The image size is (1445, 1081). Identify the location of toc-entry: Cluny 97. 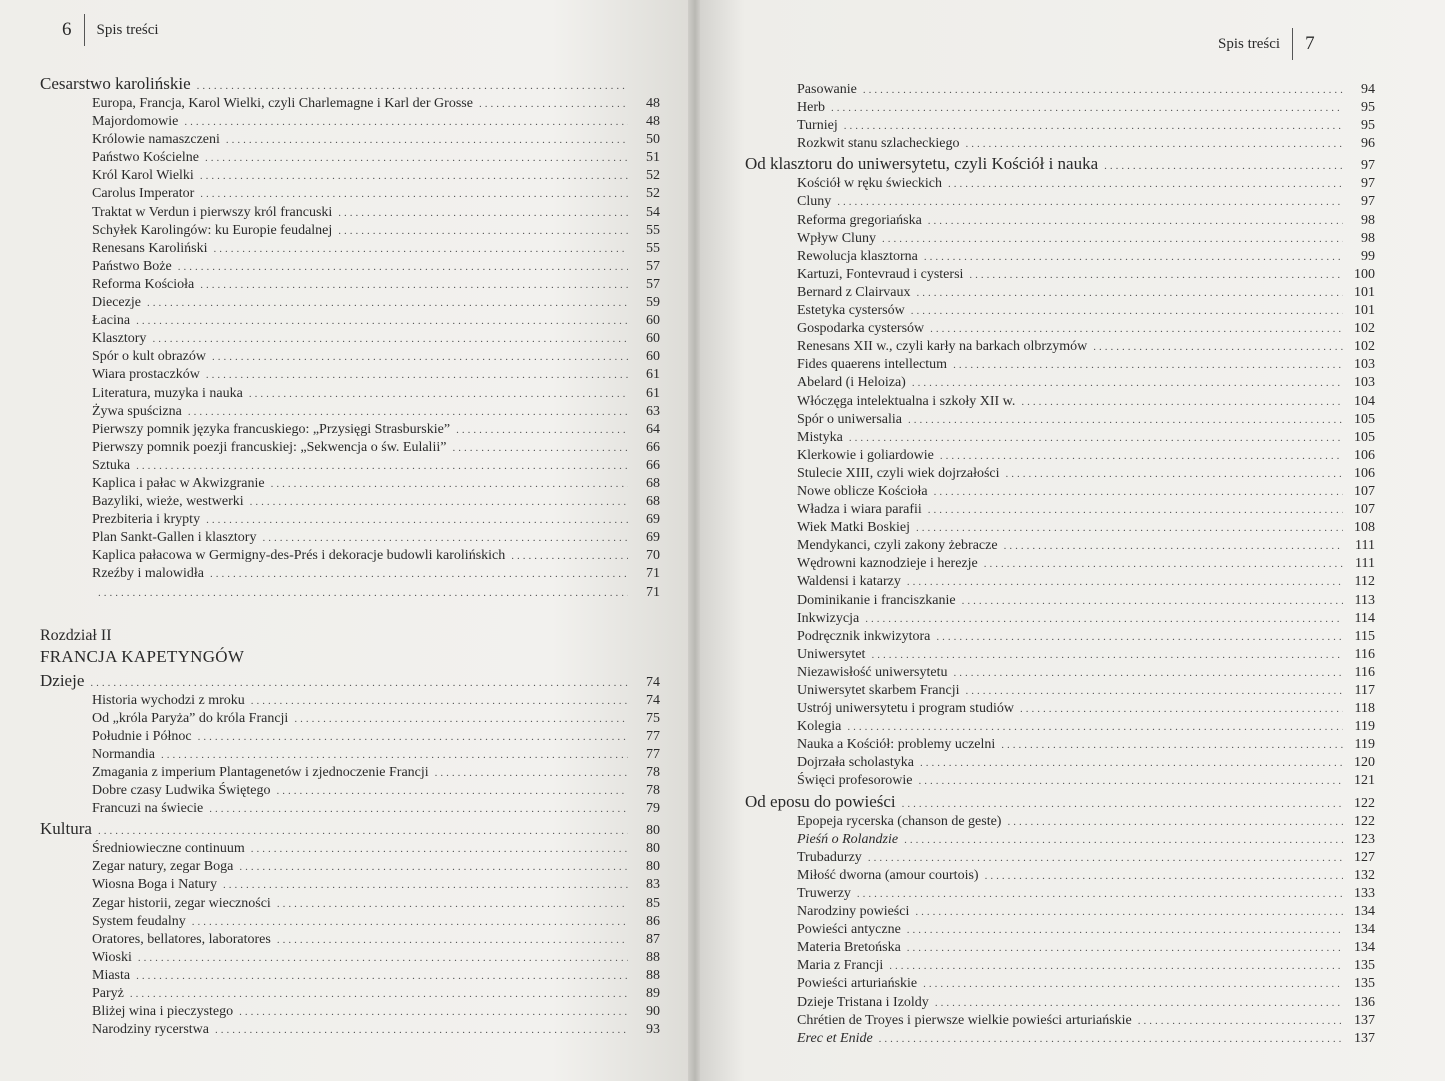
(1060, 203).